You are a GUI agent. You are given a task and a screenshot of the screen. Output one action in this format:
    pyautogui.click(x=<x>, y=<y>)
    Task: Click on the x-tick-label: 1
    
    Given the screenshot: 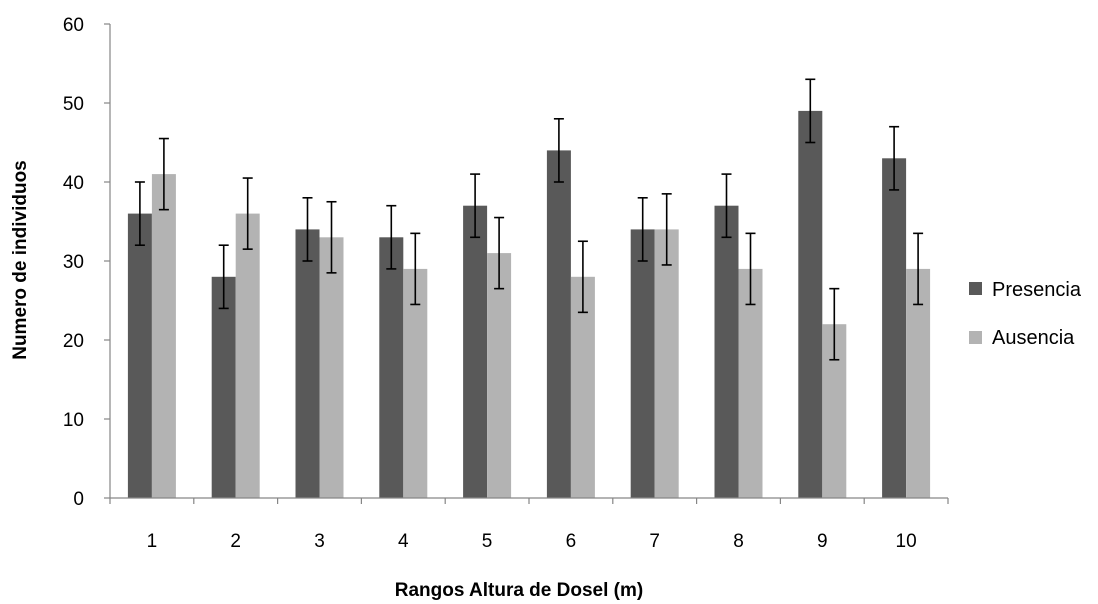 What is the action you would take?
    pyautogui.click(x=152, y=541)
    